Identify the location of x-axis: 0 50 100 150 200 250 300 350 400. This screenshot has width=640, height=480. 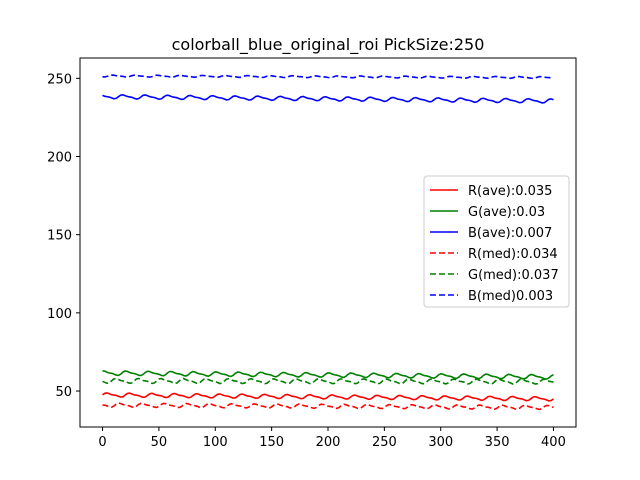
(332, 438).